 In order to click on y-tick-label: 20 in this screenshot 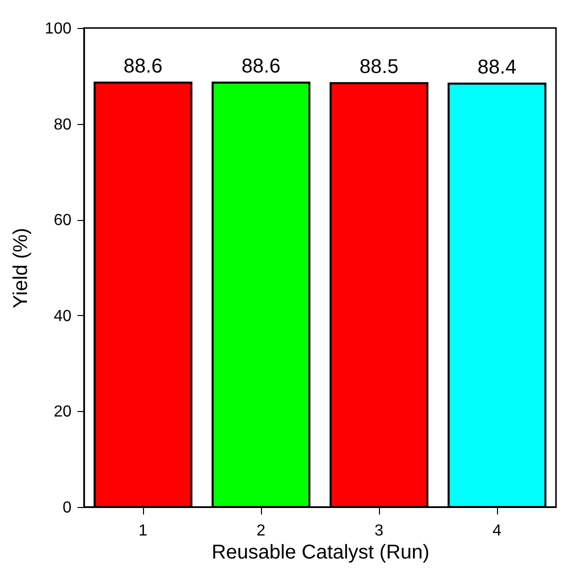, I will do `click(63, 412)`.